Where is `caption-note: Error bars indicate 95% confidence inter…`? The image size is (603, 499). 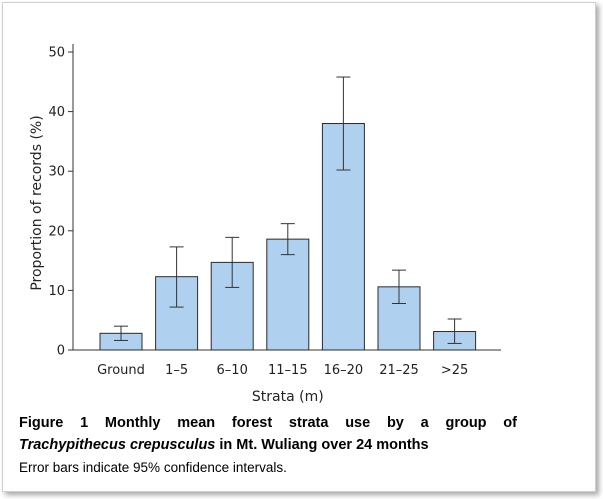
caption-note: Error bars indicate 95% confidence inter… is located at coordinates (153, 467).